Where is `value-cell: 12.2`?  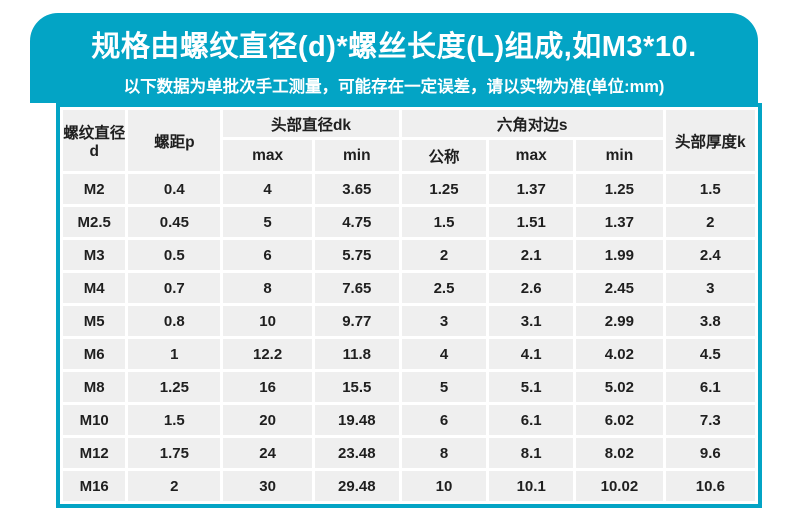
value-cell: 12.2 is located at coordinates (267, 354).